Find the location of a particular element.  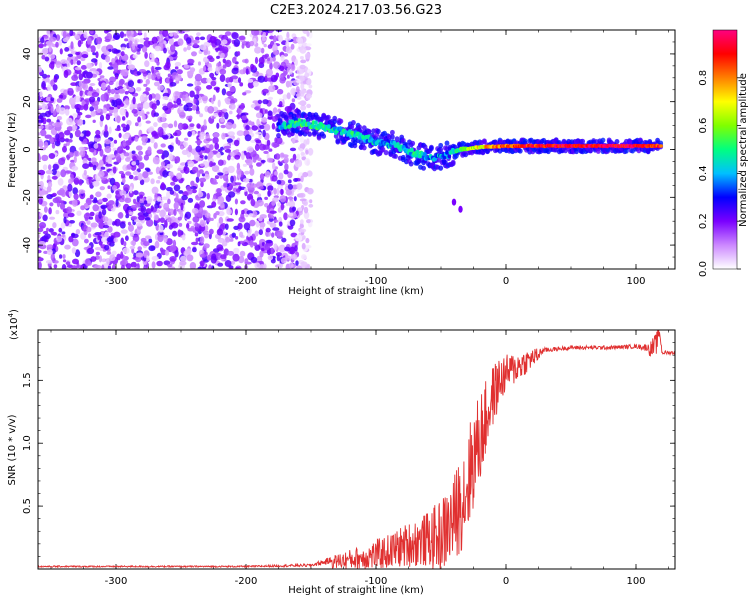

snr-multiplier-close: ) is located at coordinates (14, 311).